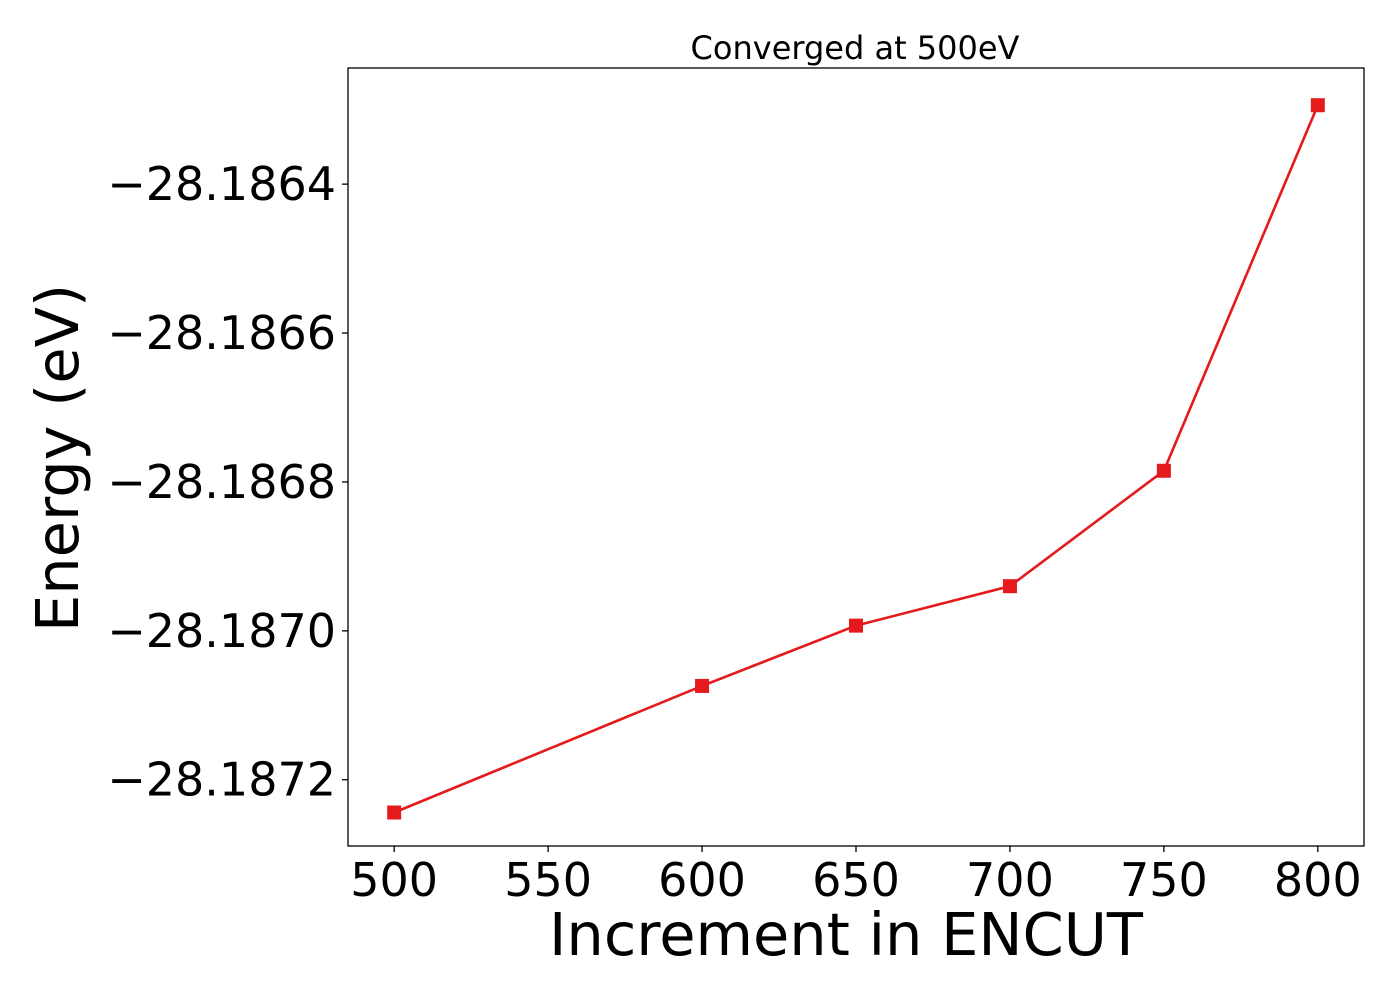  Describe the element at coordinates (702, 880) in the screenshot. I see `x-tick-label: 600` at that location.